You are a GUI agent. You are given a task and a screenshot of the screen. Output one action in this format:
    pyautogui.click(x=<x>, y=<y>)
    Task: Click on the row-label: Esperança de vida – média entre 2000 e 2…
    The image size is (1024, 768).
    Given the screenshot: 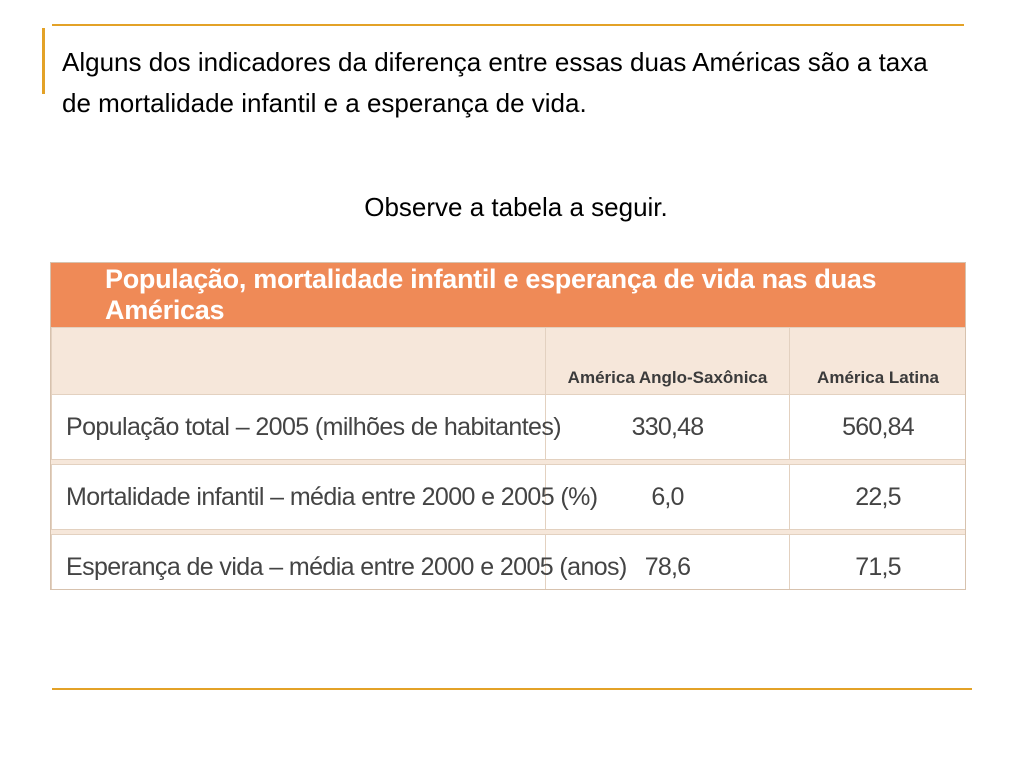 What is the action you would take?
    pyautogui.click(x=339, y=561)
    